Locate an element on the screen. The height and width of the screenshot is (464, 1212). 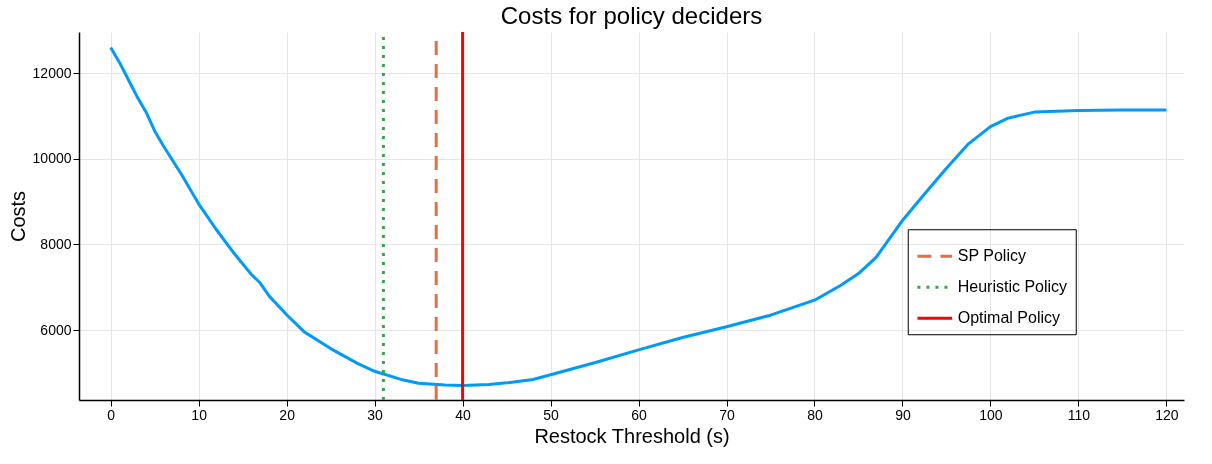
x-tick-label: 70 is located at coordinates (727, 414).